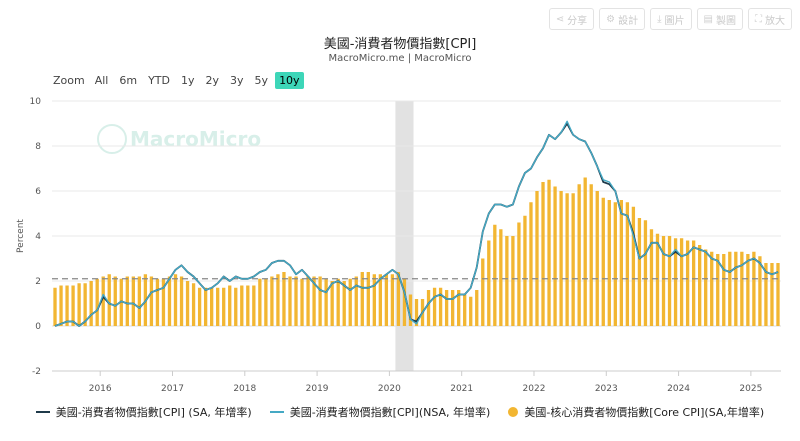 The width and height of the screenshot is (800, 441). Describe the element at coordinates (188, 80) in the screenshot. I see `zoom-1y-button: 1y` at that location.